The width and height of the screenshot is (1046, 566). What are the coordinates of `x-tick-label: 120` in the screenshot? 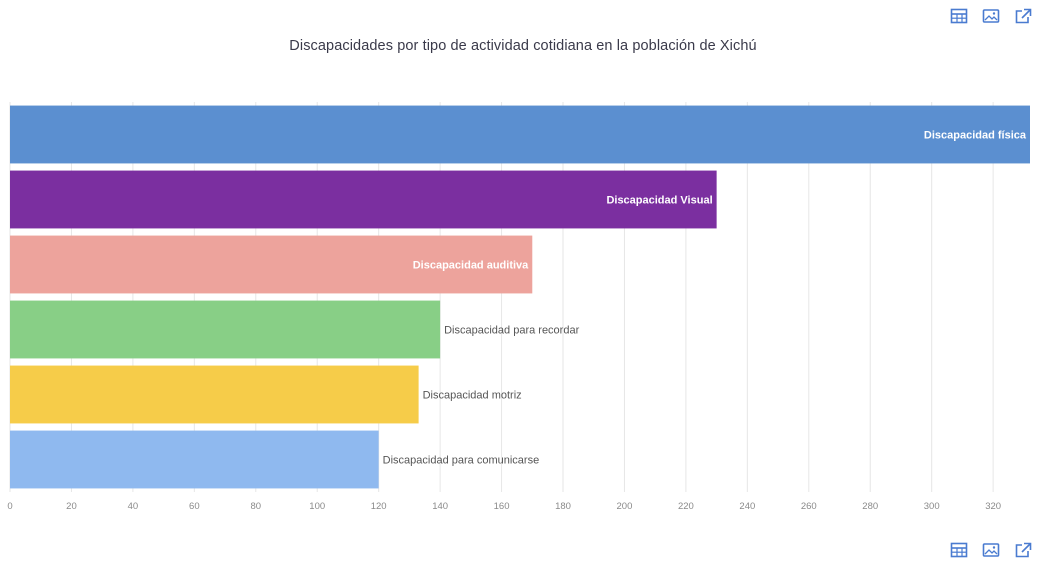 It's located at (379, 506).